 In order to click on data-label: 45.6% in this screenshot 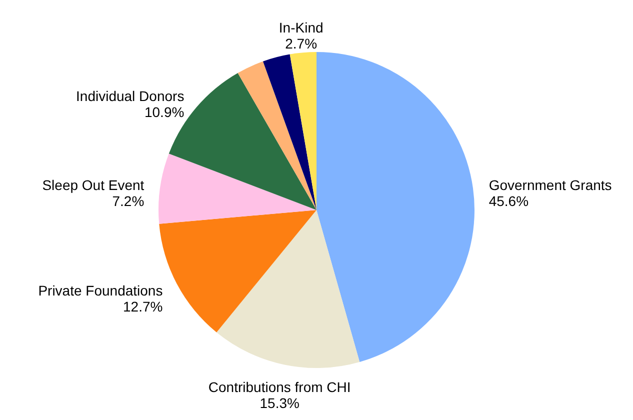, I will do `click(508, 201)`.